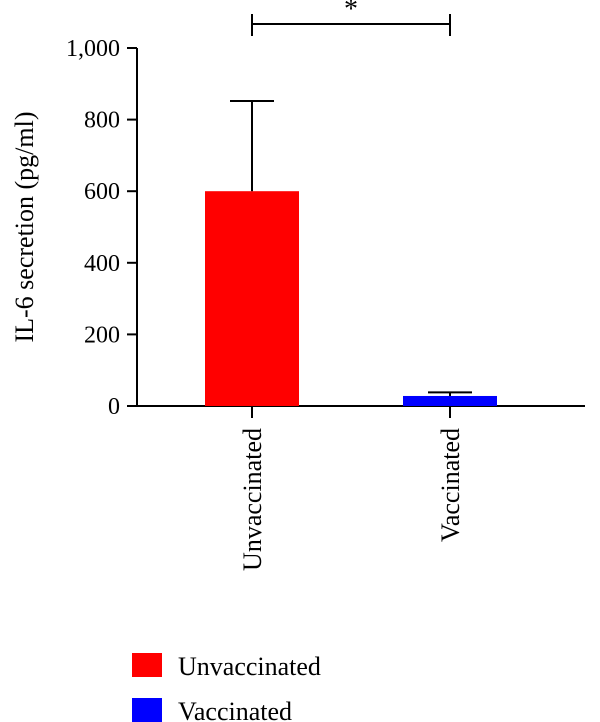  I want to click on bar-unvaccinated, so click(252, 298).